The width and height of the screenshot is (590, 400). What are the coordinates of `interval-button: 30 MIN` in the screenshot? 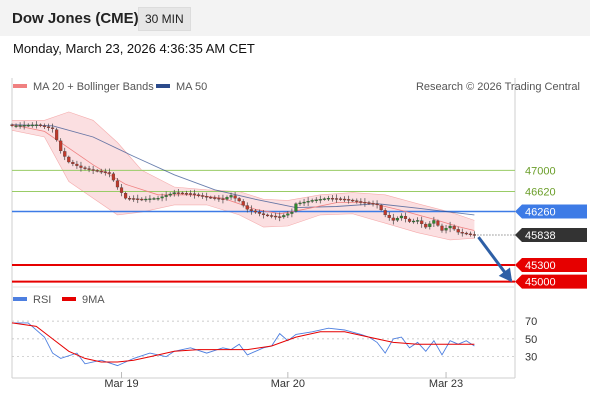 It's located at (164, 19).